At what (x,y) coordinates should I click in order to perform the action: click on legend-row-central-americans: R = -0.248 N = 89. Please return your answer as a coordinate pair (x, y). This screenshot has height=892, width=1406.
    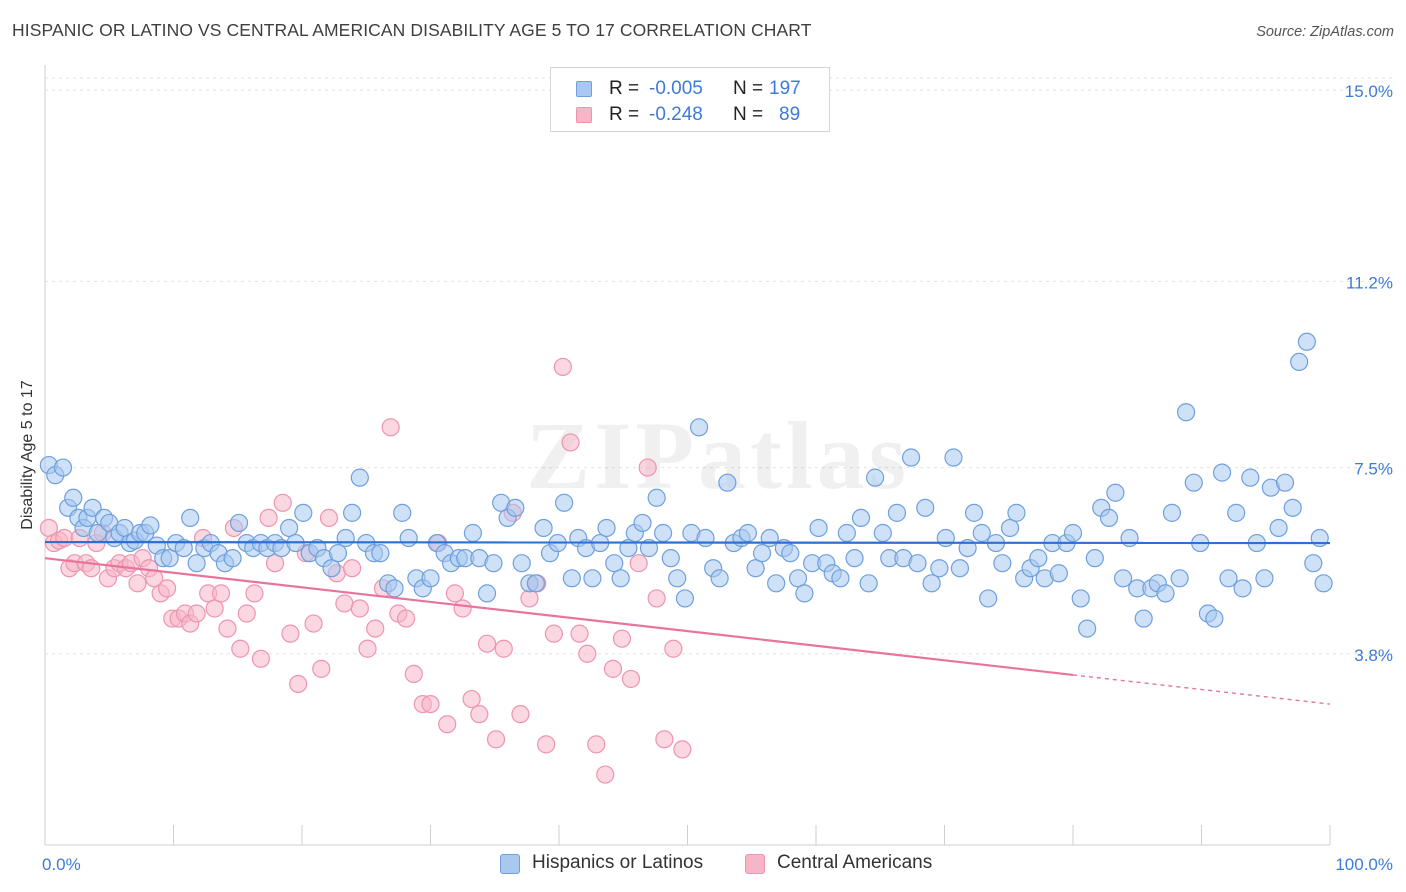
    Looking at the image, I should click on (690, 114).